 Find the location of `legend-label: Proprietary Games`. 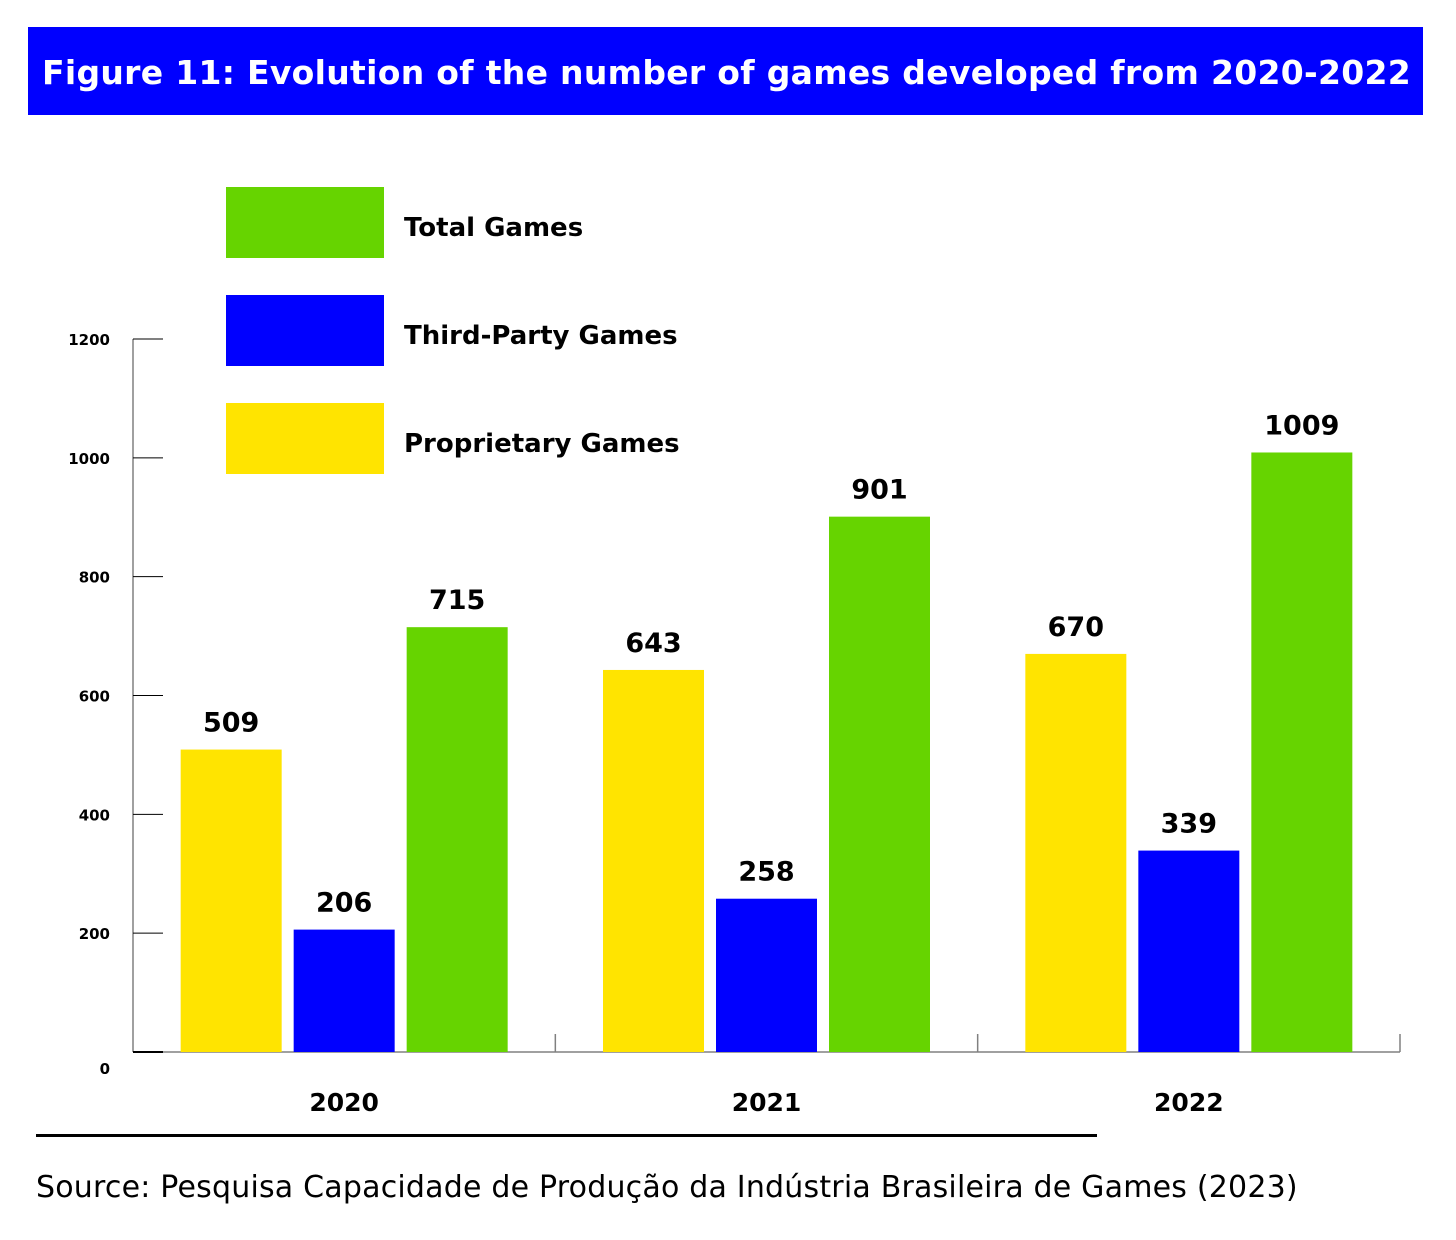

legend-label: Proprietary Games is located at coordinates (542, 444).